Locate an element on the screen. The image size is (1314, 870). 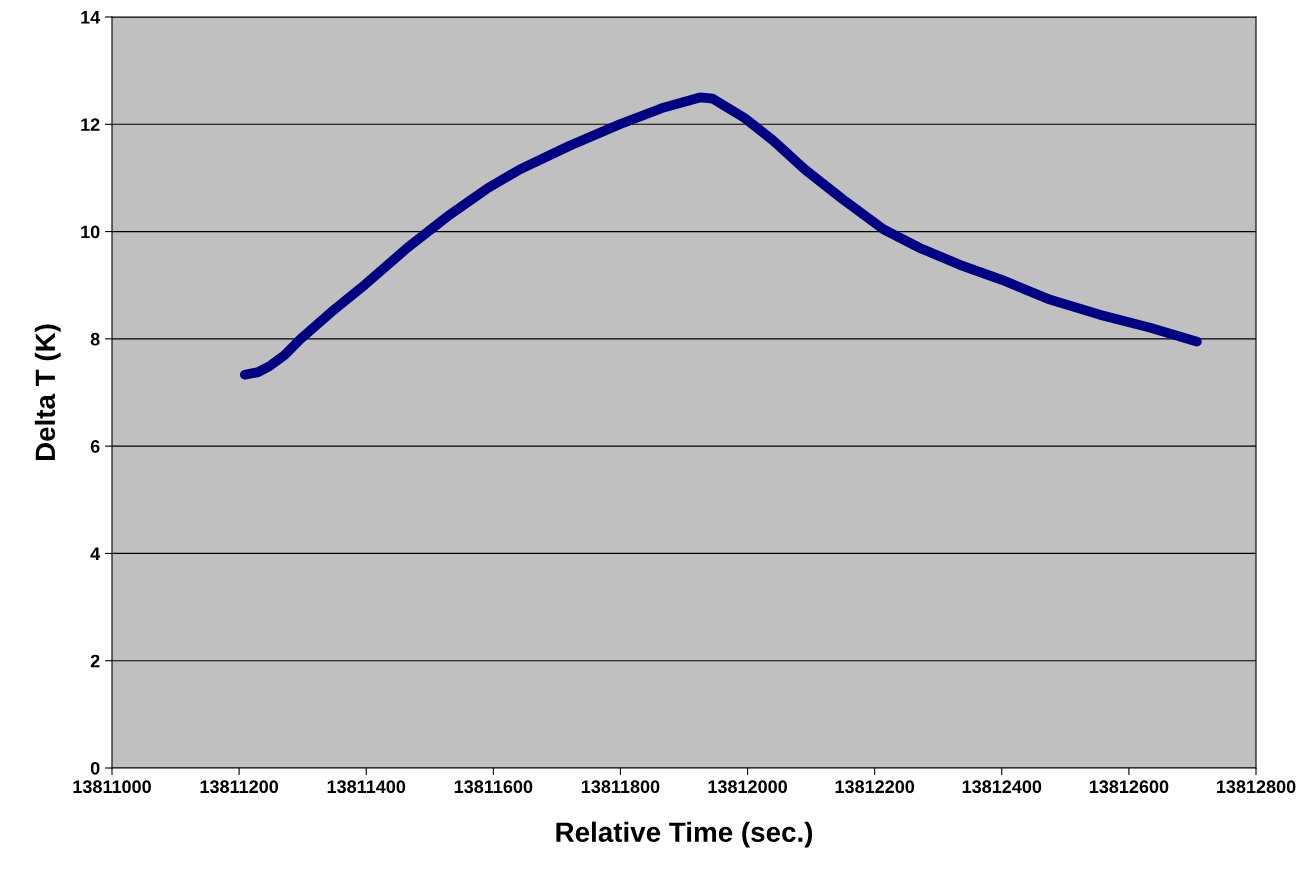
x-tick-label: 13812200 is located at coordinates (875, 787).